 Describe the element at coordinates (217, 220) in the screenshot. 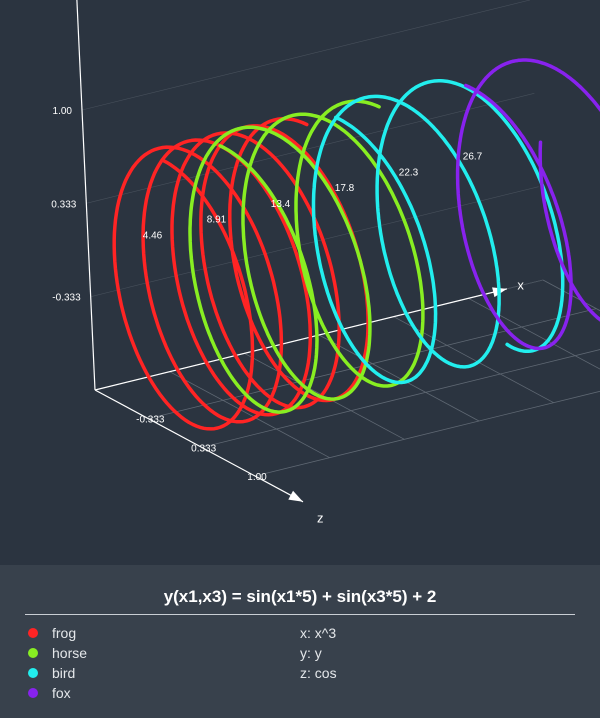

I see `x-tick-label: 8.91` at that location.